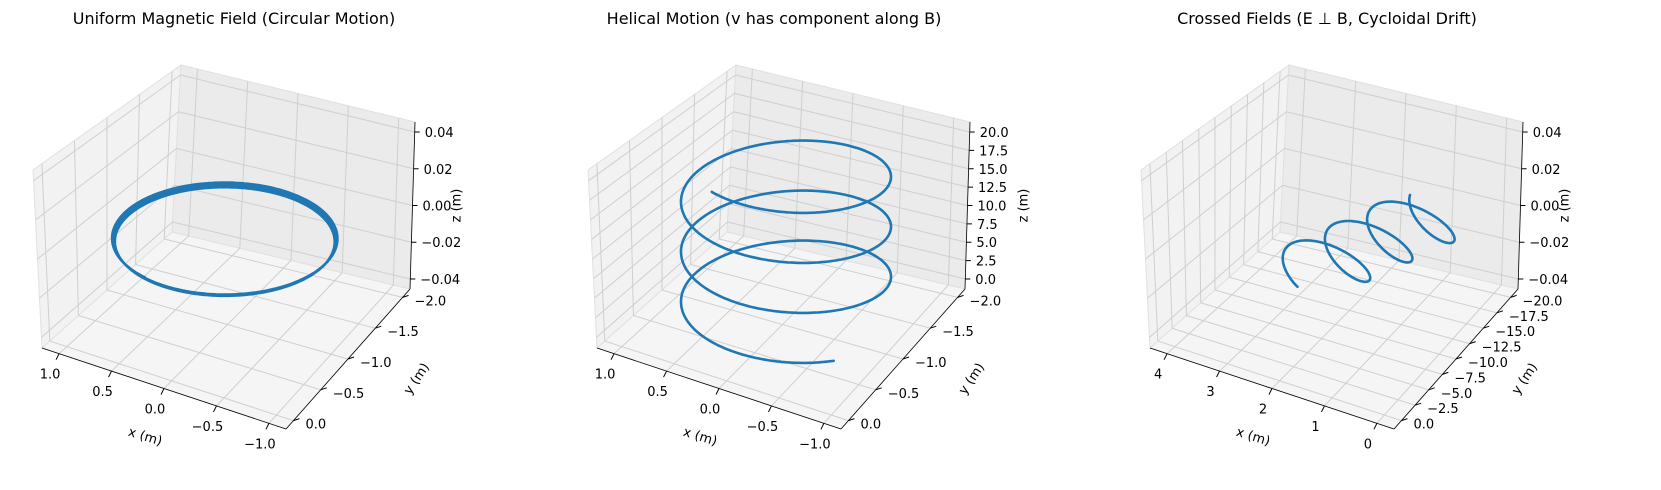 Image resolution: width=1661 pixels, height=490 pixels. What do you see at coordinates (376, 363) in the screenshot?
I see `y-tick-label: −1.0` at bounding box center [376, 363].